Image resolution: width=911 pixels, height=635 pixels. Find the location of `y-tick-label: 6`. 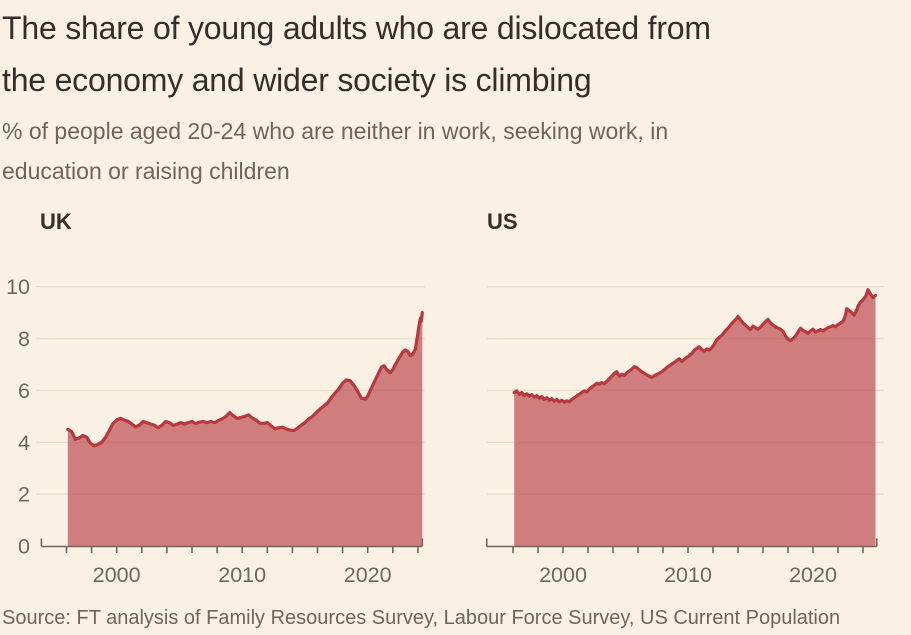

y-tick-label: 6 is located at coordinates (24, 391).